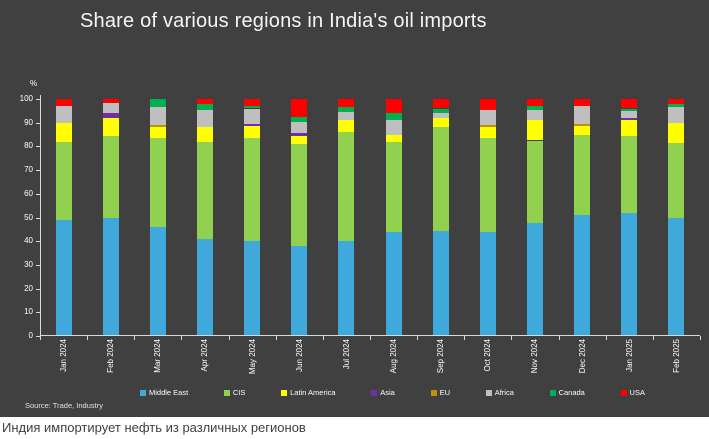  I want to click on x-tick-label-text-jan-2025: Jan 2025, so click(629, 355).